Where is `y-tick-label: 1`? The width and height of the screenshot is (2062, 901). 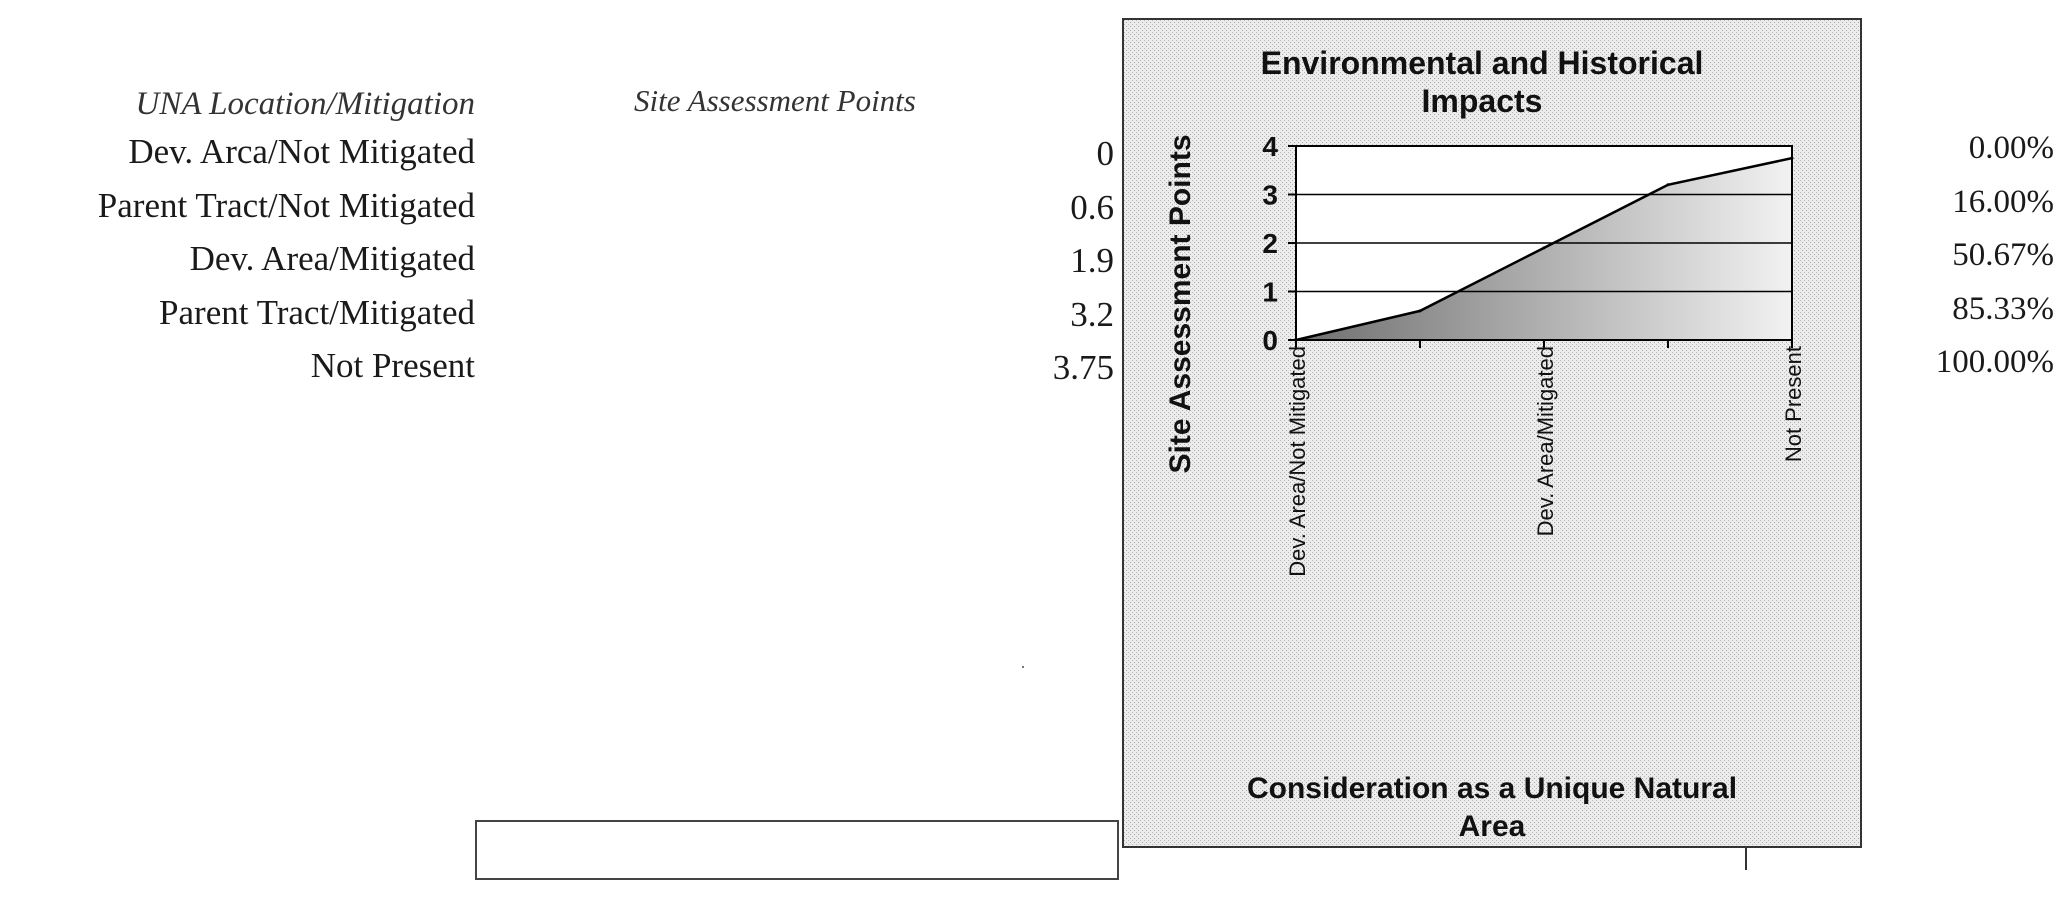
y-tick-label: 1 is located at coordinates (1270, 292).